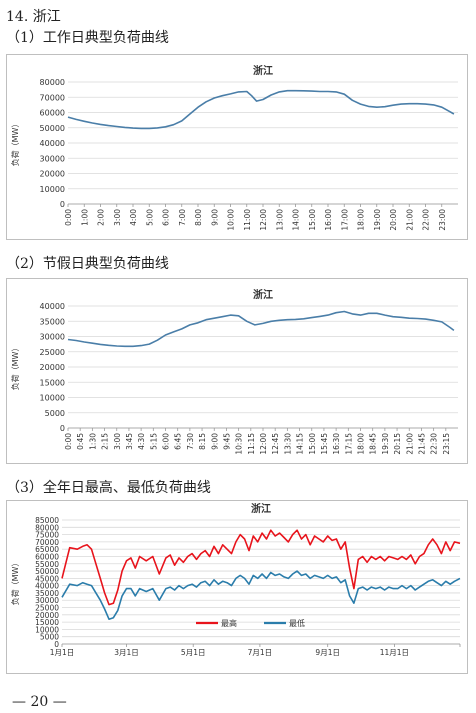  Describe the element at coordinates (166, 217) in the screenshot. I see `x-tick-label-6: 6:00` at that location.